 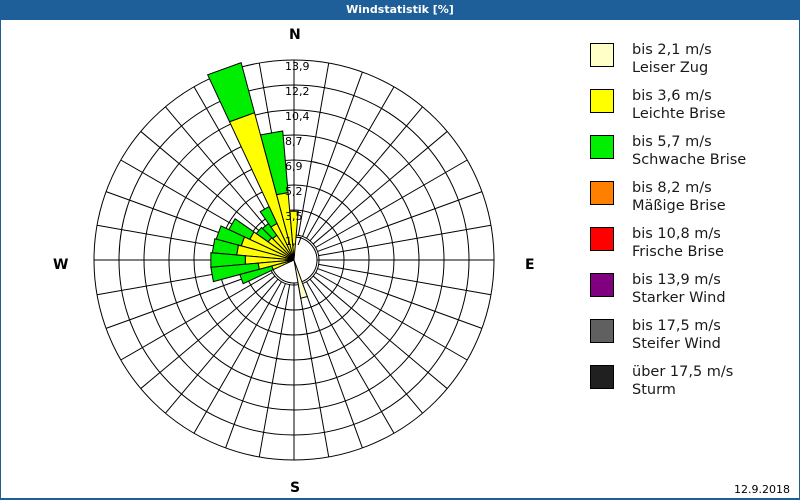 I want to click on legend-range: über 17,5 m/s, so click(x=683, y=372).